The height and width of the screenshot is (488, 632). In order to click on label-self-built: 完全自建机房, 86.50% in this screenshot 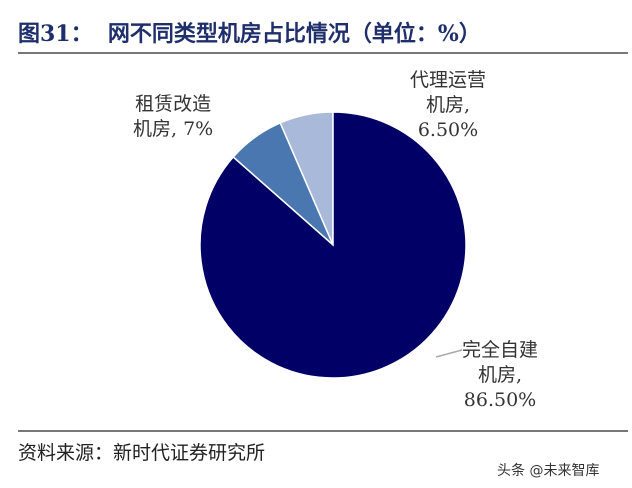, I will do `click(500, 375)`.